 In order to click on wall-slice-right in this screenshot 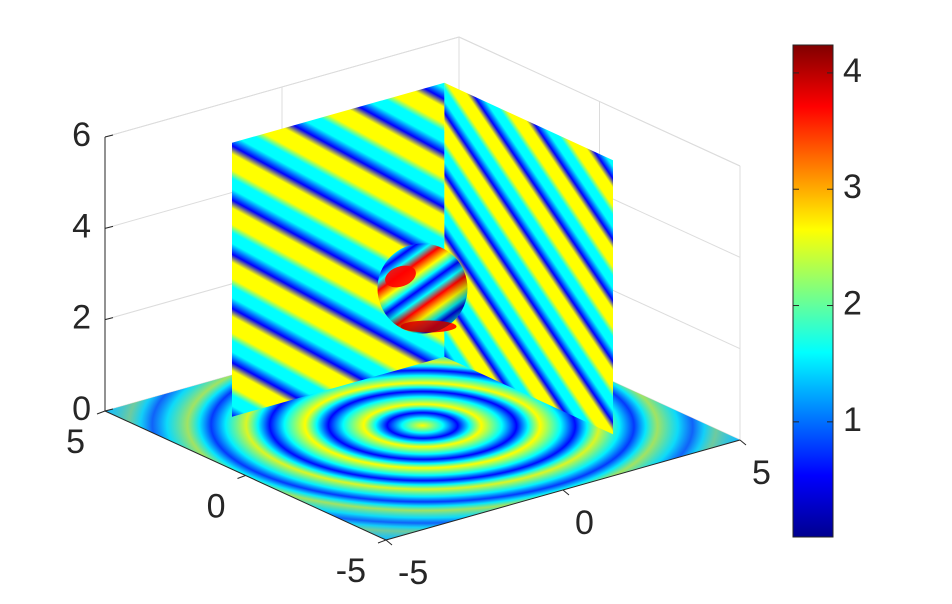, I will do `click(528, 258)`.